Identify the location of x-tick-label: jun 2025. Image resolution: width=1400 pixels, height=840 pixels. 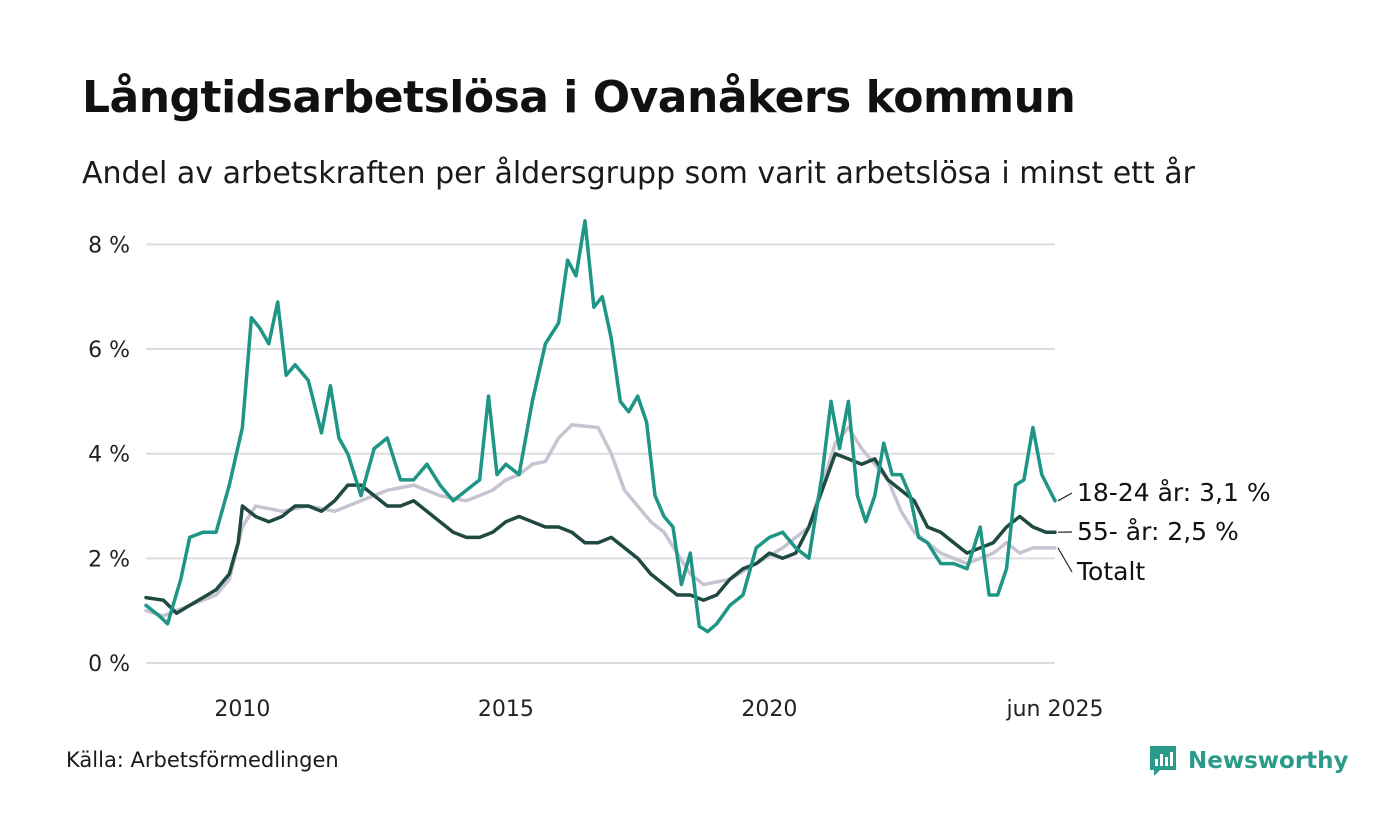
(1055, 709).